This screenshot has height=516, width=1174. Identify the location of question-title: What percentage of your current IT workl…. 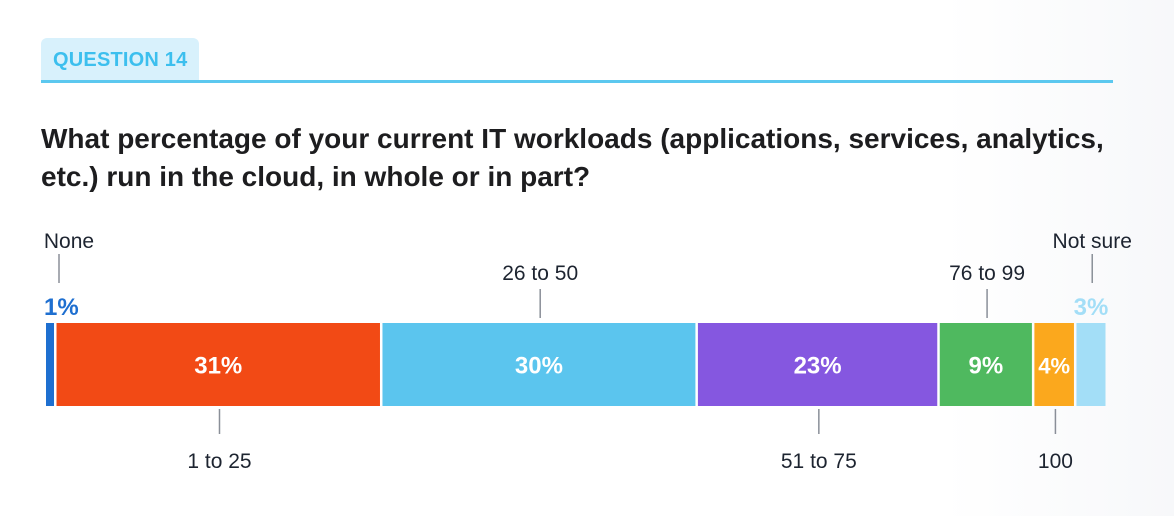
(572, 157).